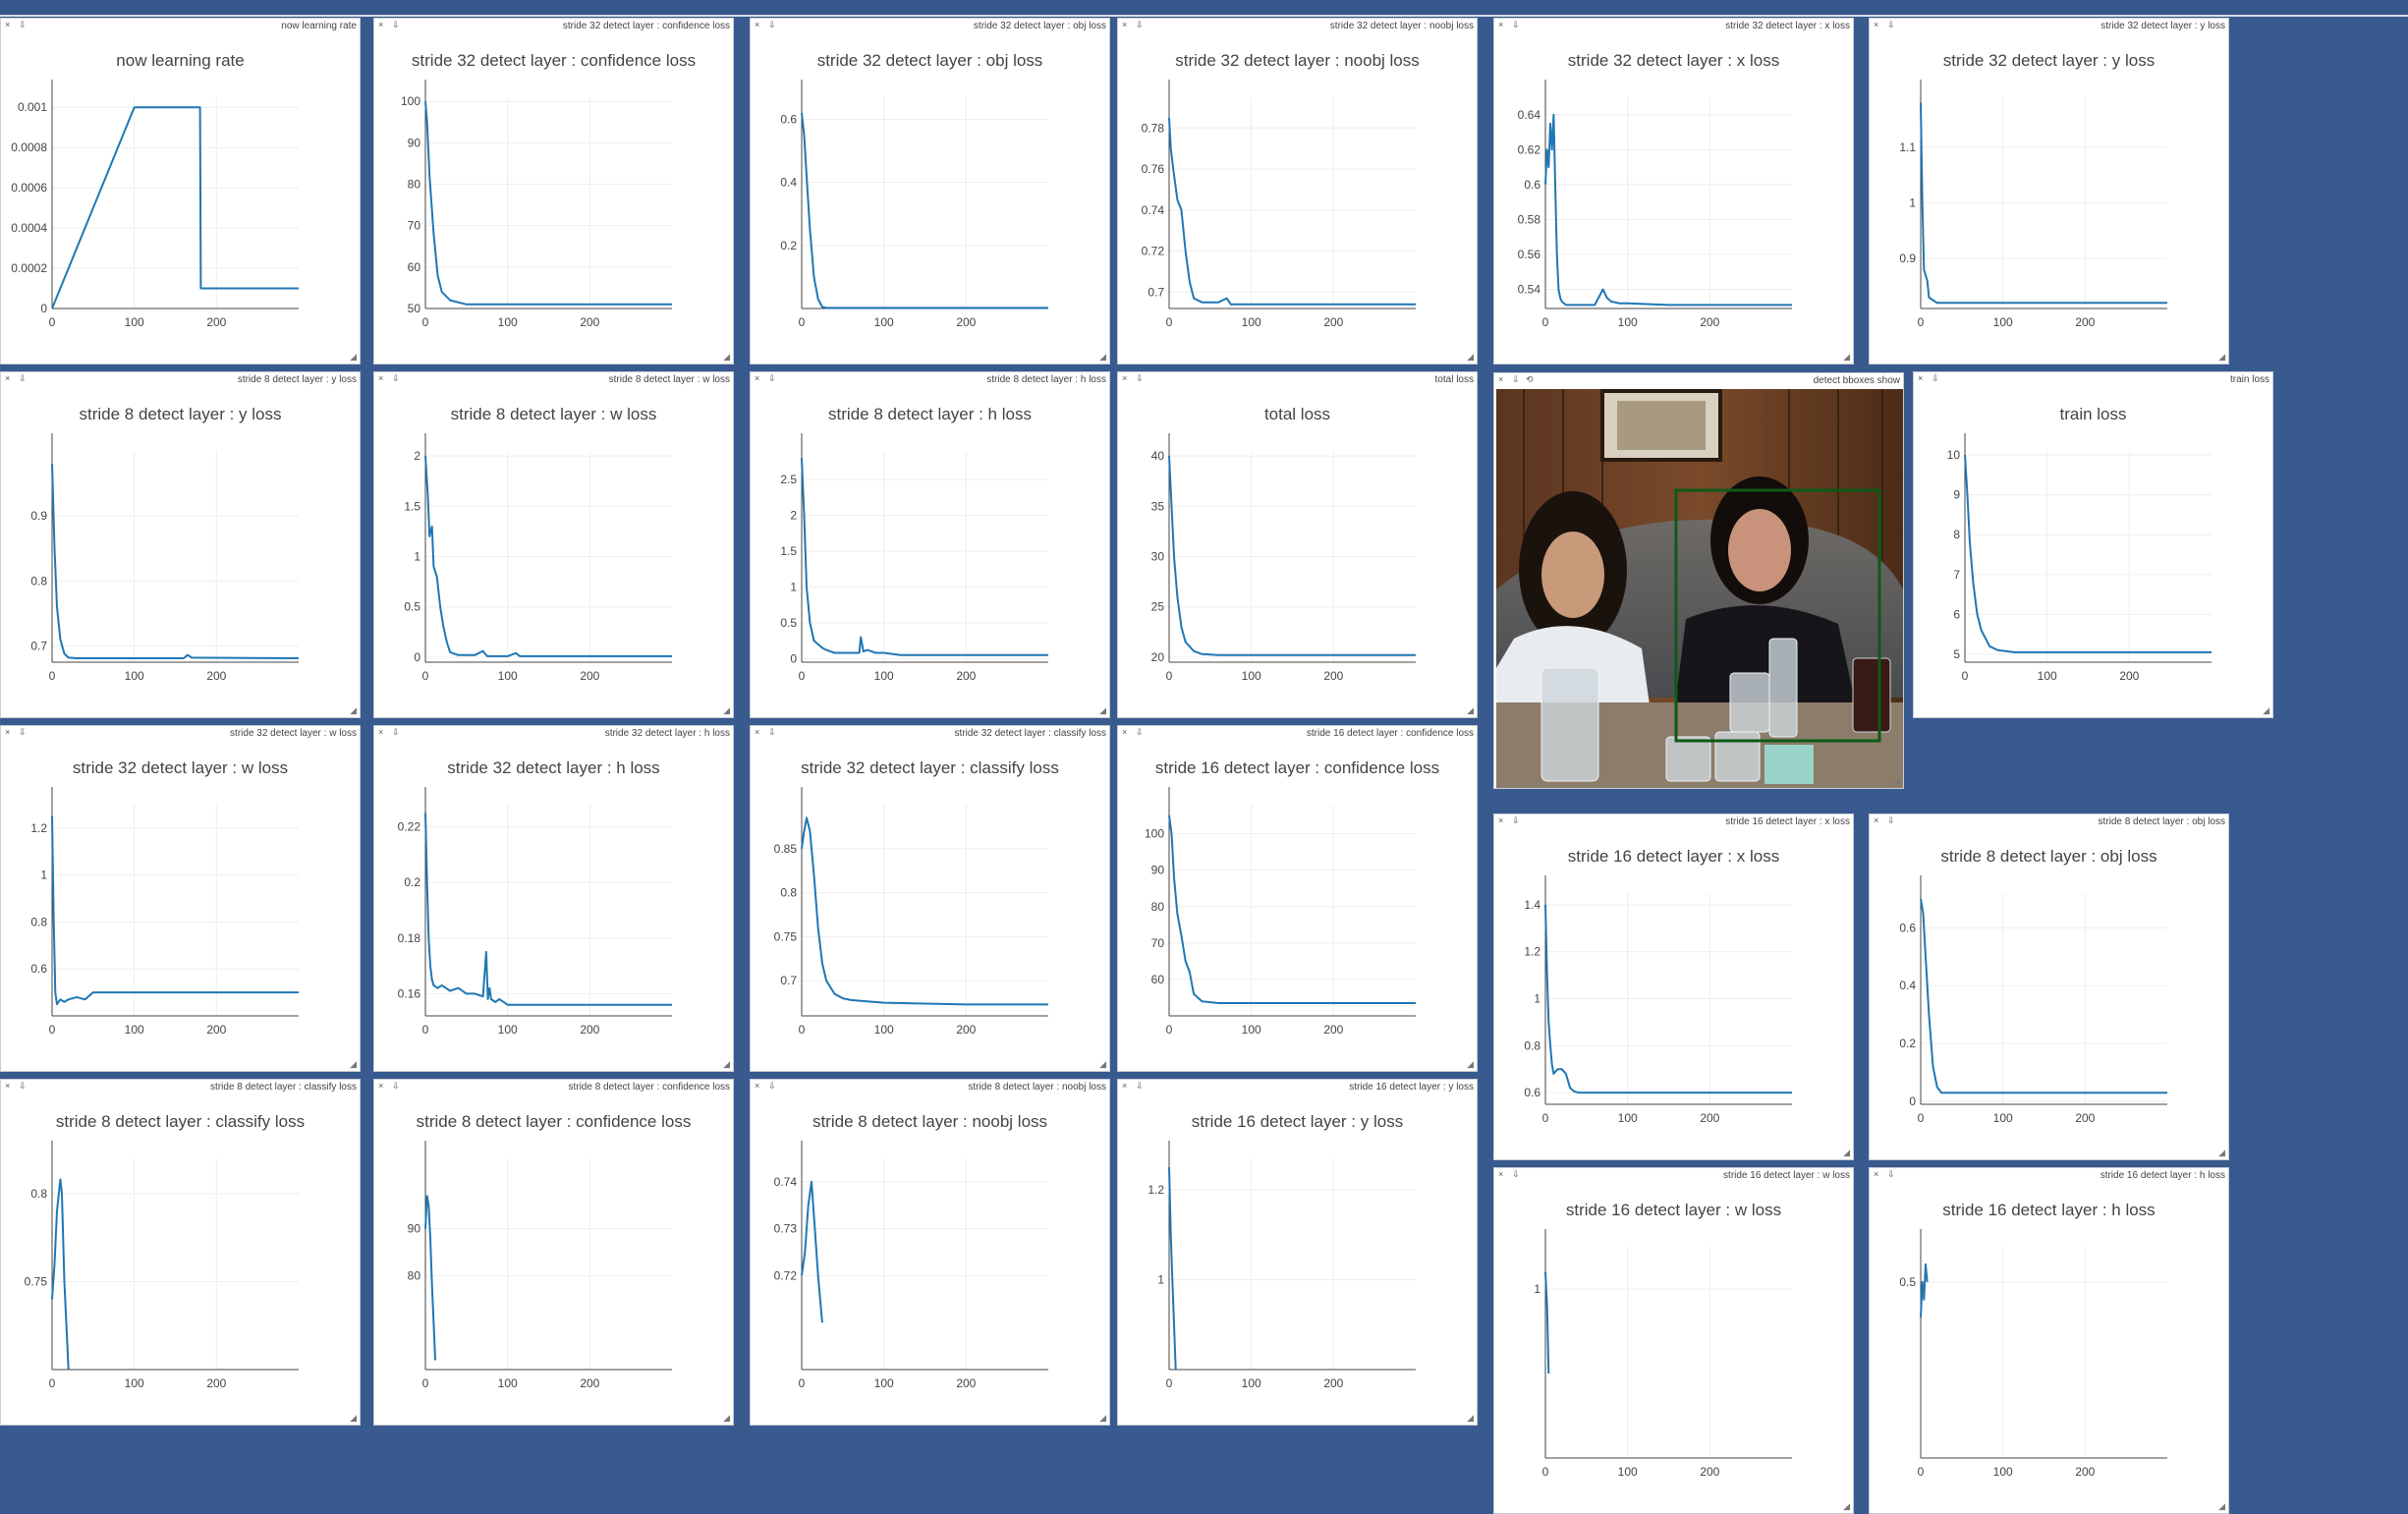 The width and height of the screenshot is (2408, 1514). I want to click on pane-title-bar: × ⇩ stride 32 detect layer : w loss, so click(180, 733).